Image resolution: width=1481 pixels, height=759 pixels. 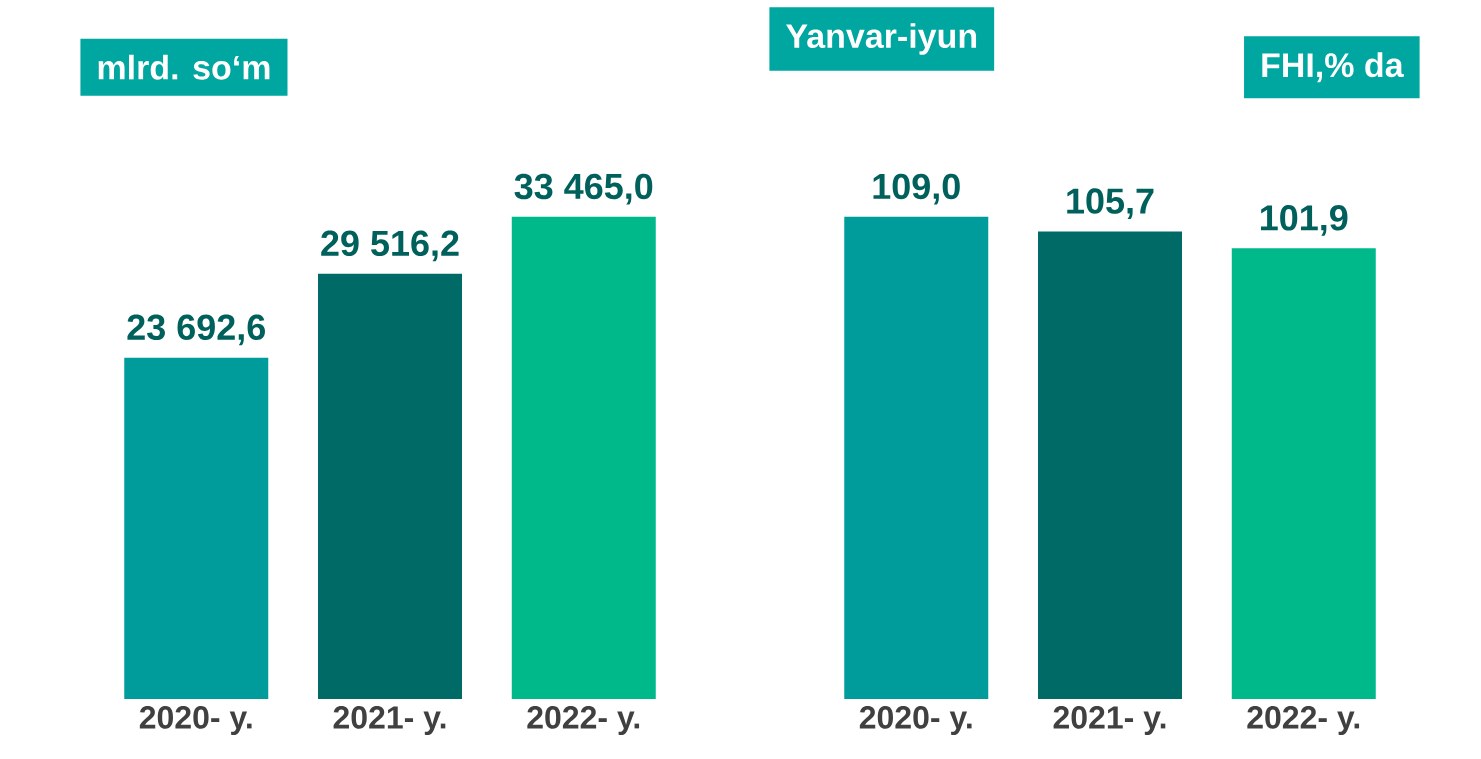 I want to click on data-label: 109,0, so click(x=916, y=189).